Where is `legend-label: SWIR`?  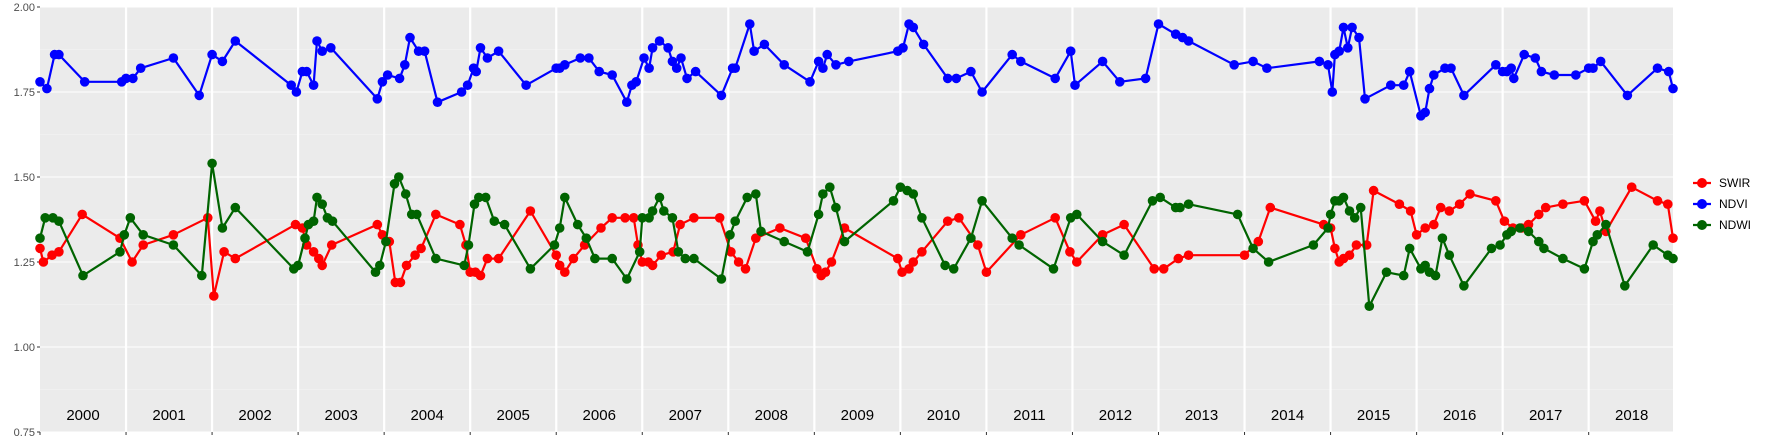
legend-label: SWIR is located at coordinates (1735, 183).